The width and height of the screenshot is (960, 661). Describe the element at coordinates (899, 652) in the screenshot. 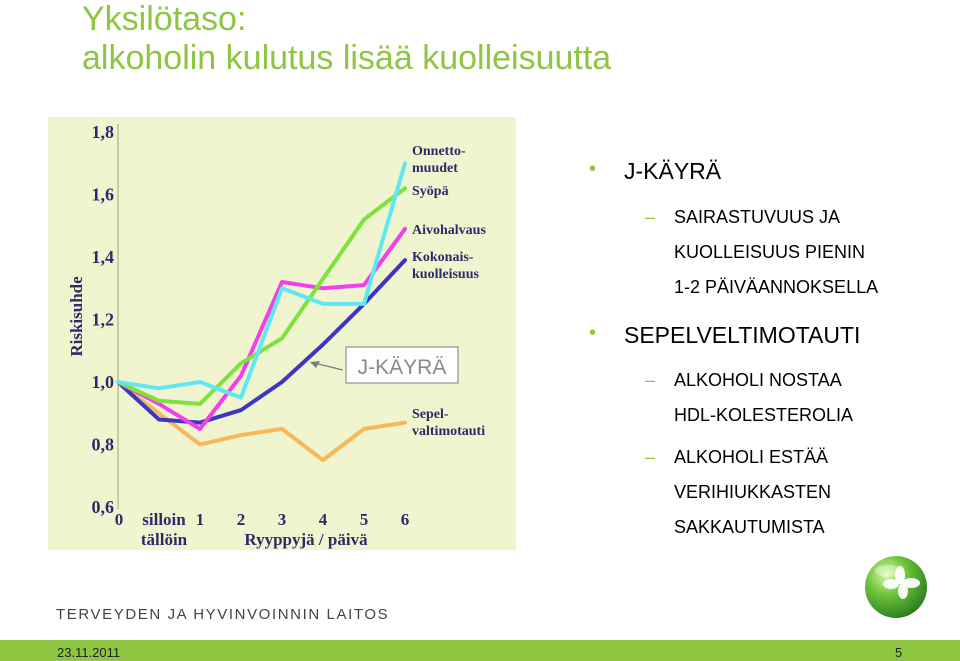

I see `page-number: 5` at that location.